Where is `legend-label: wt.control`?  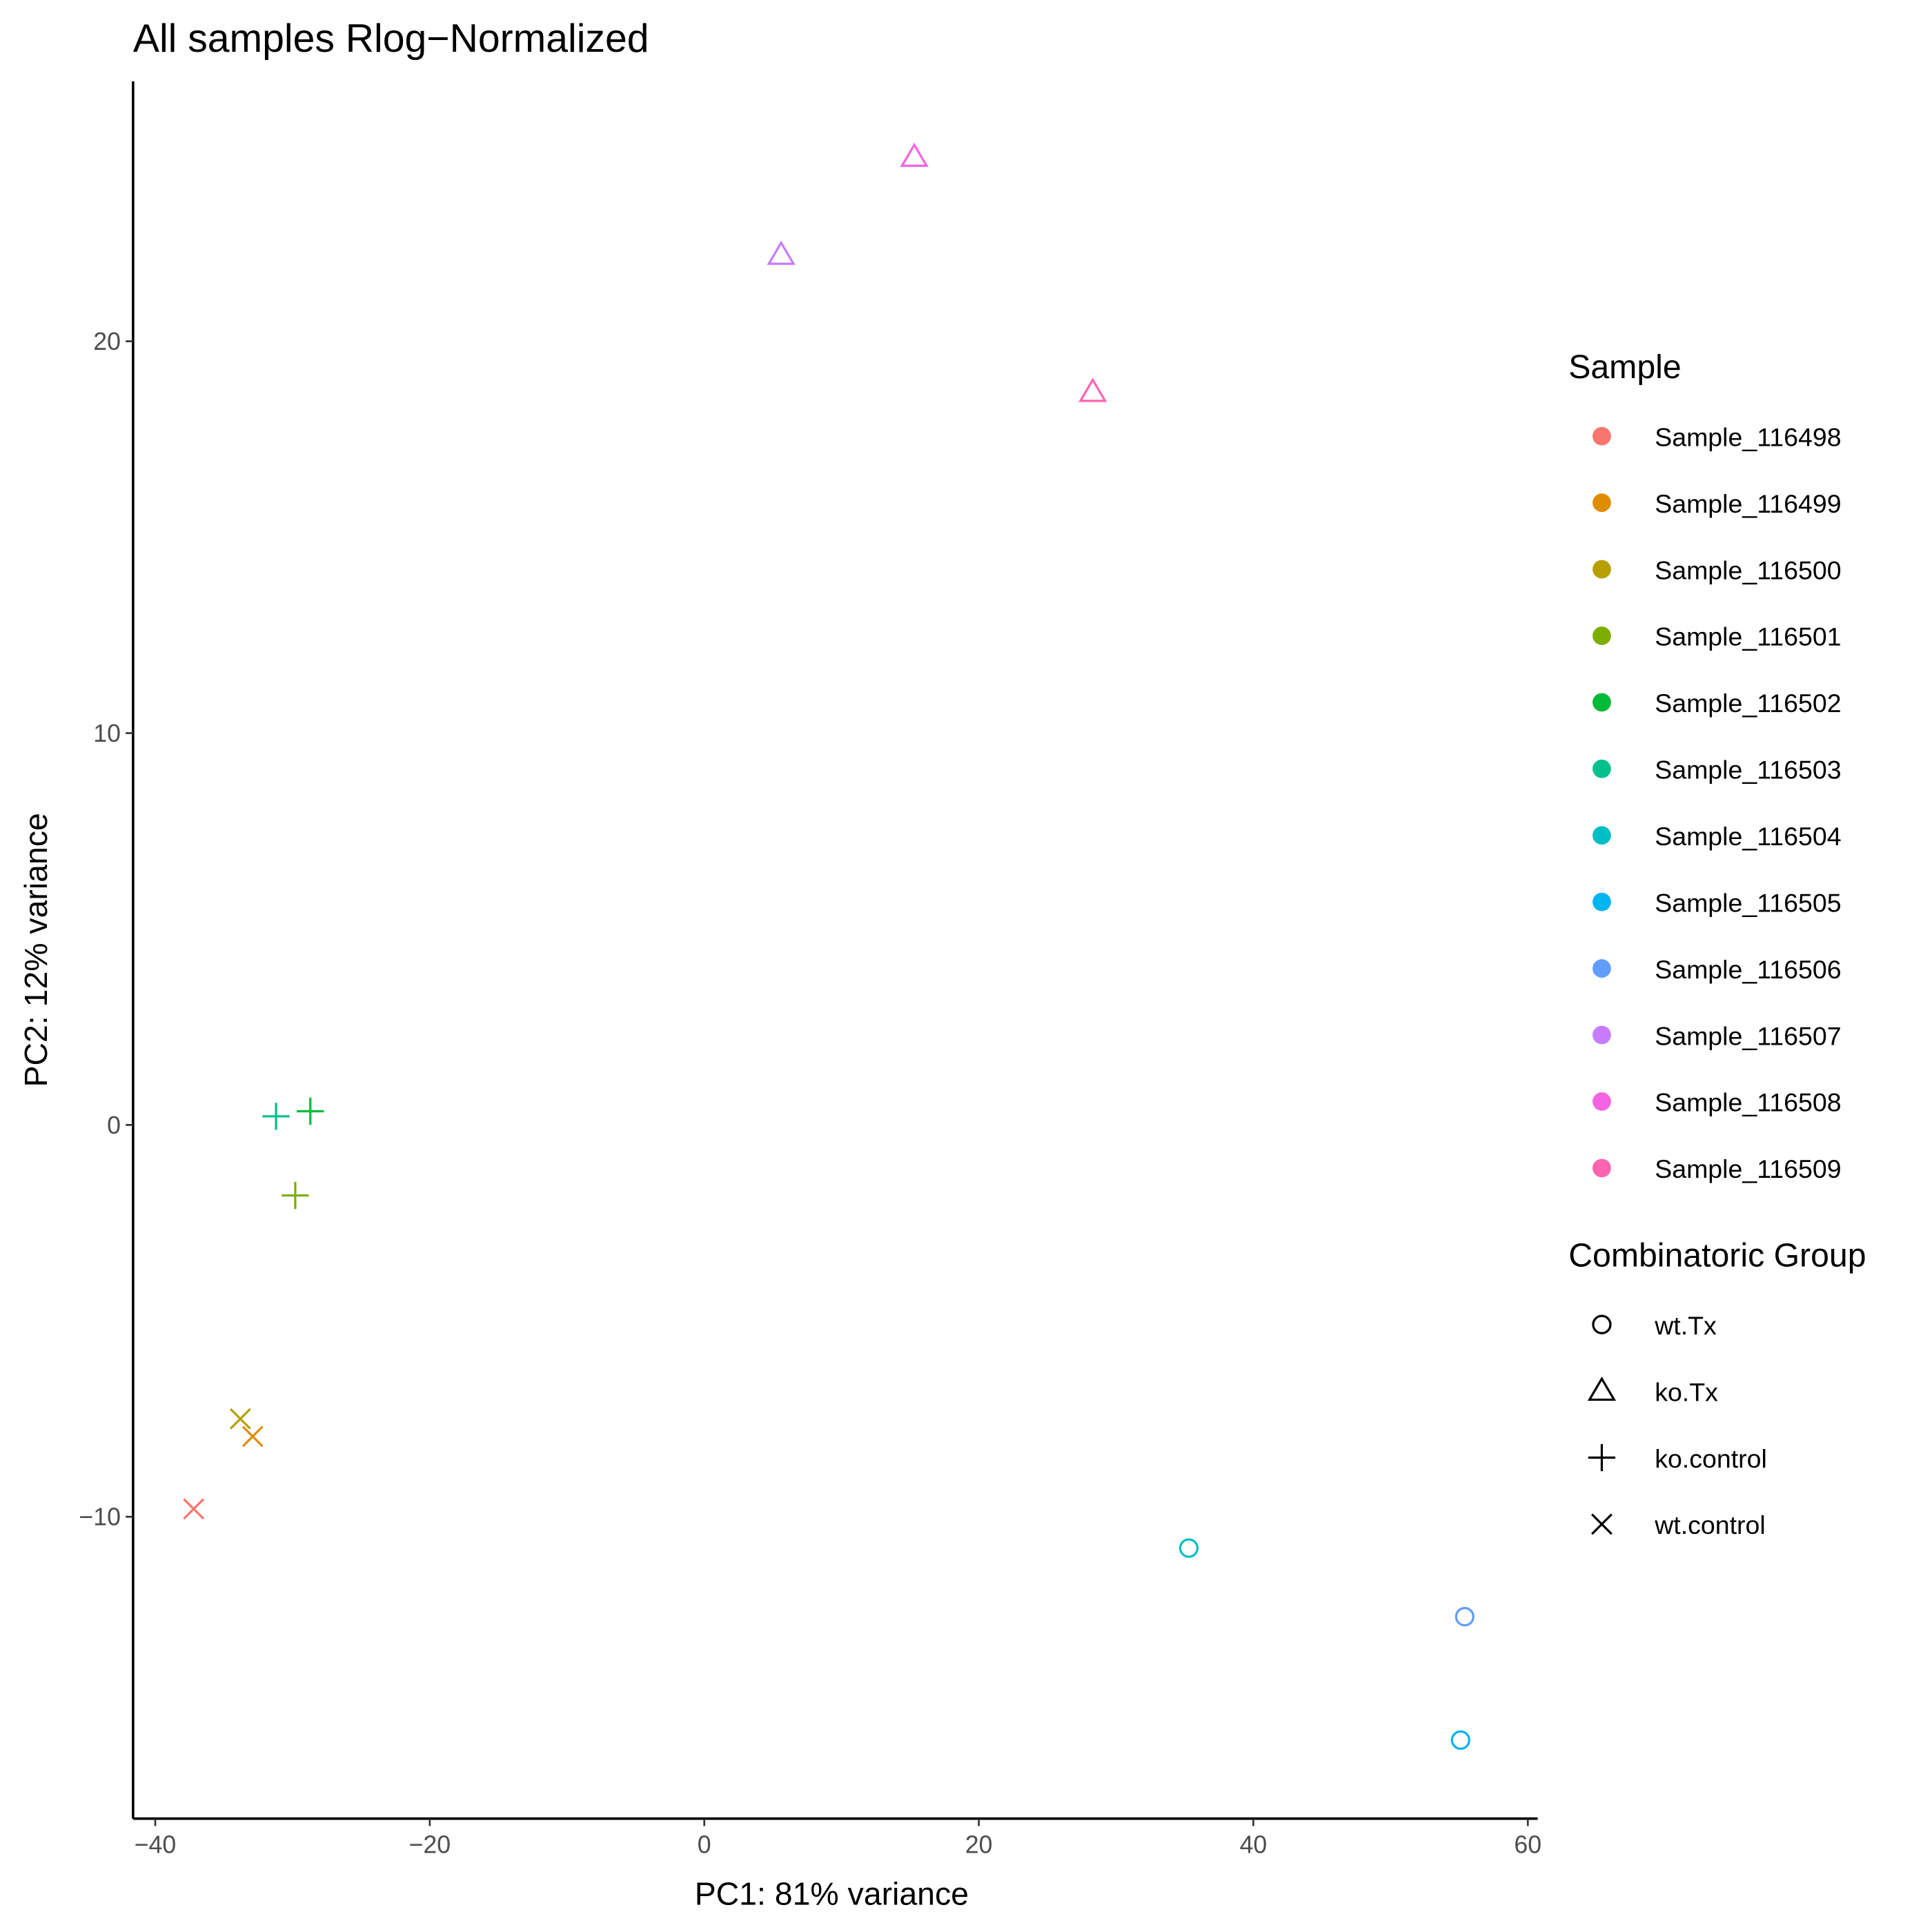 legend-label: wt.control is located at coordinates (1709, 1524).